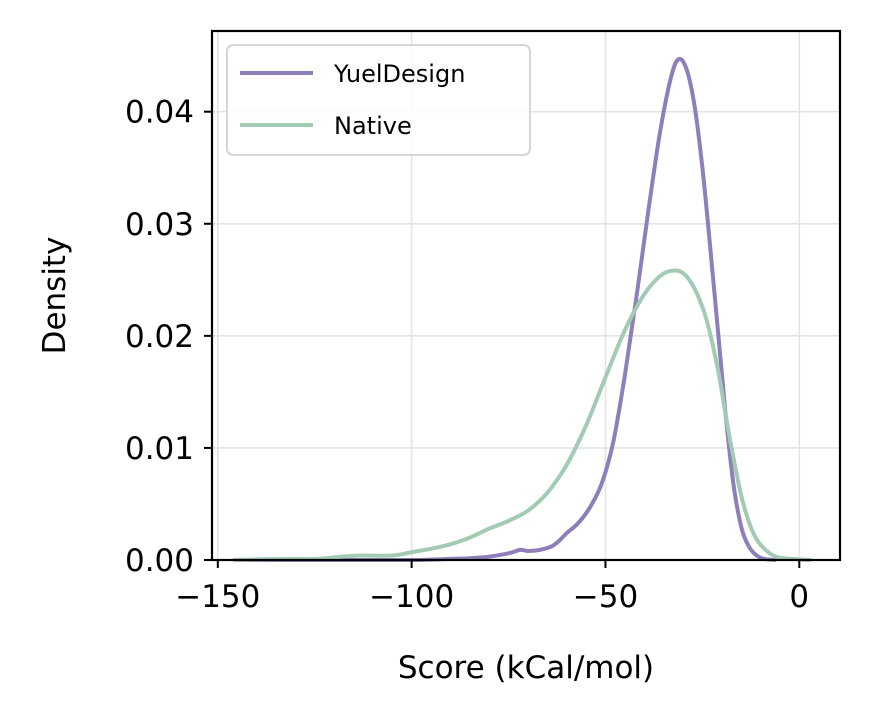 The image size is (870, 720). I want to click on y-tick-label: 0.01, so click(159, 449).